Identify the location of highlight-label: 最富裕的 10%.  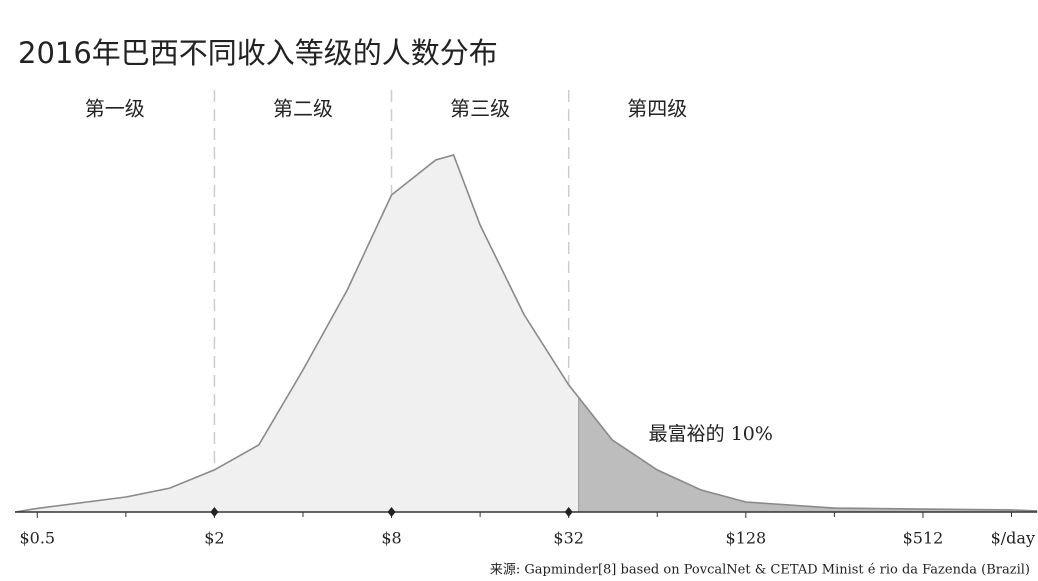
(711, 434).